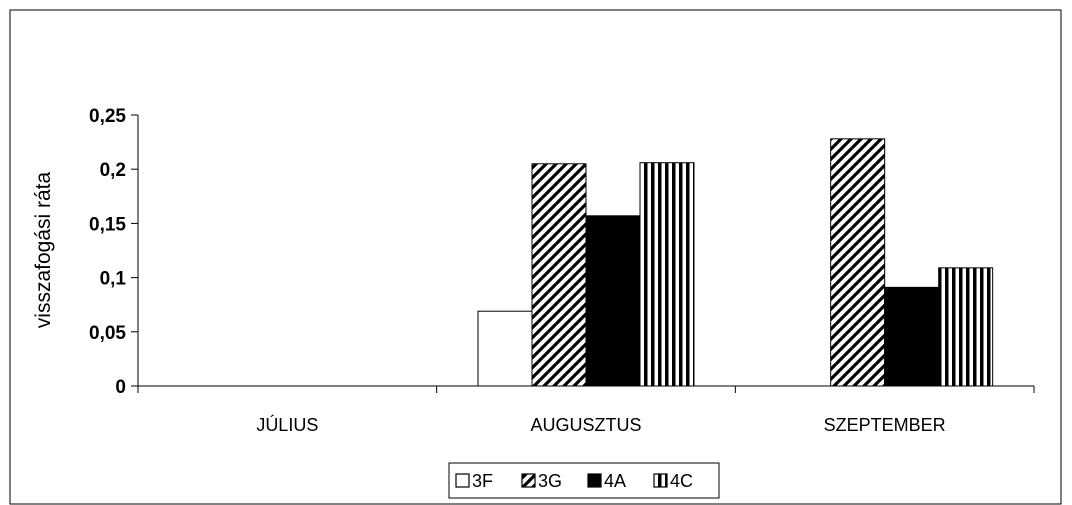 The height and width of the screenshot is (505, 1072). I want to click on legend-swatch-3g, so click(528, 480).